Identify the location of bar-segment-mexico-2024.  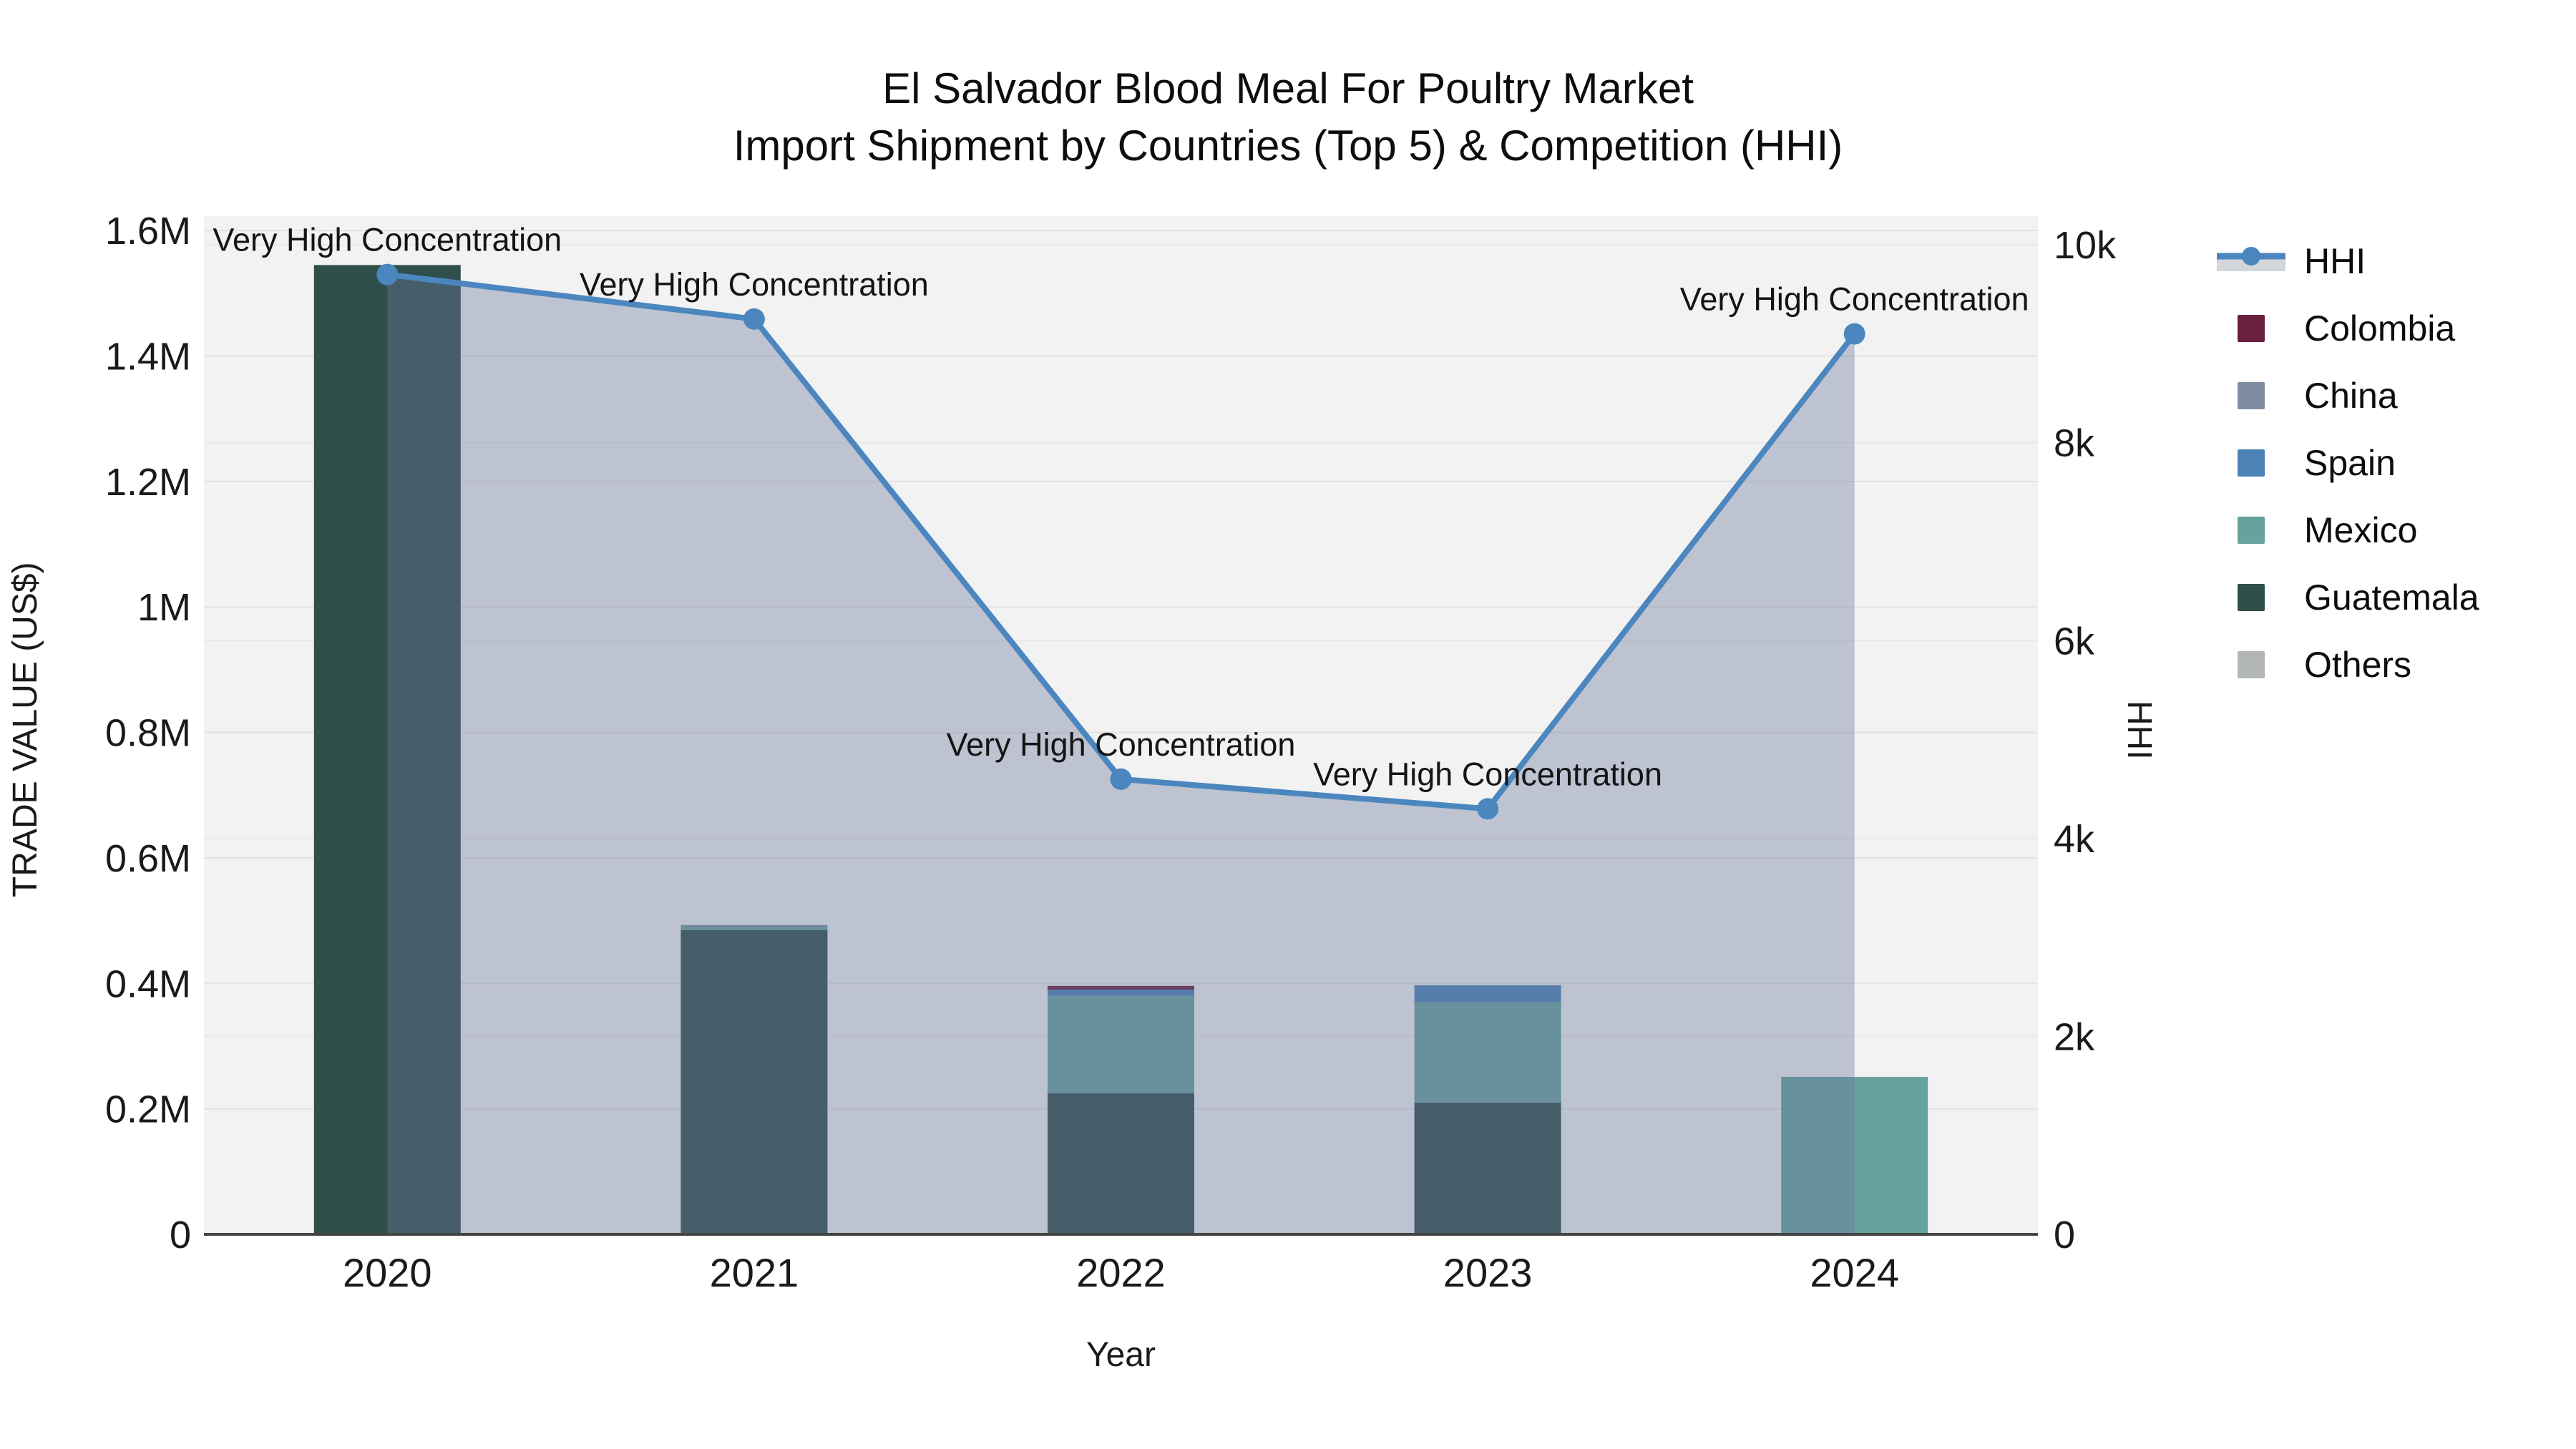
(1854, 1155).